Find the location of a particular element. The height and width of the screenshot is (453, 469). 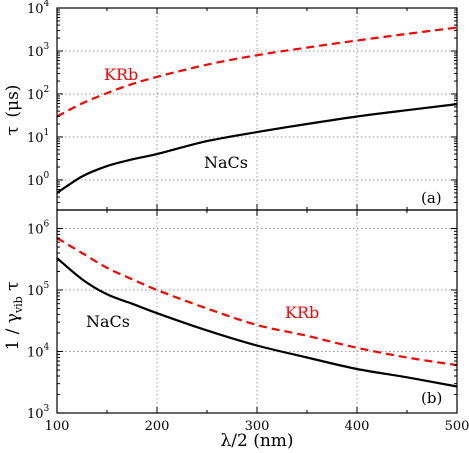

y-tick-label: 10⁶ is located at coordinates (38, 229).